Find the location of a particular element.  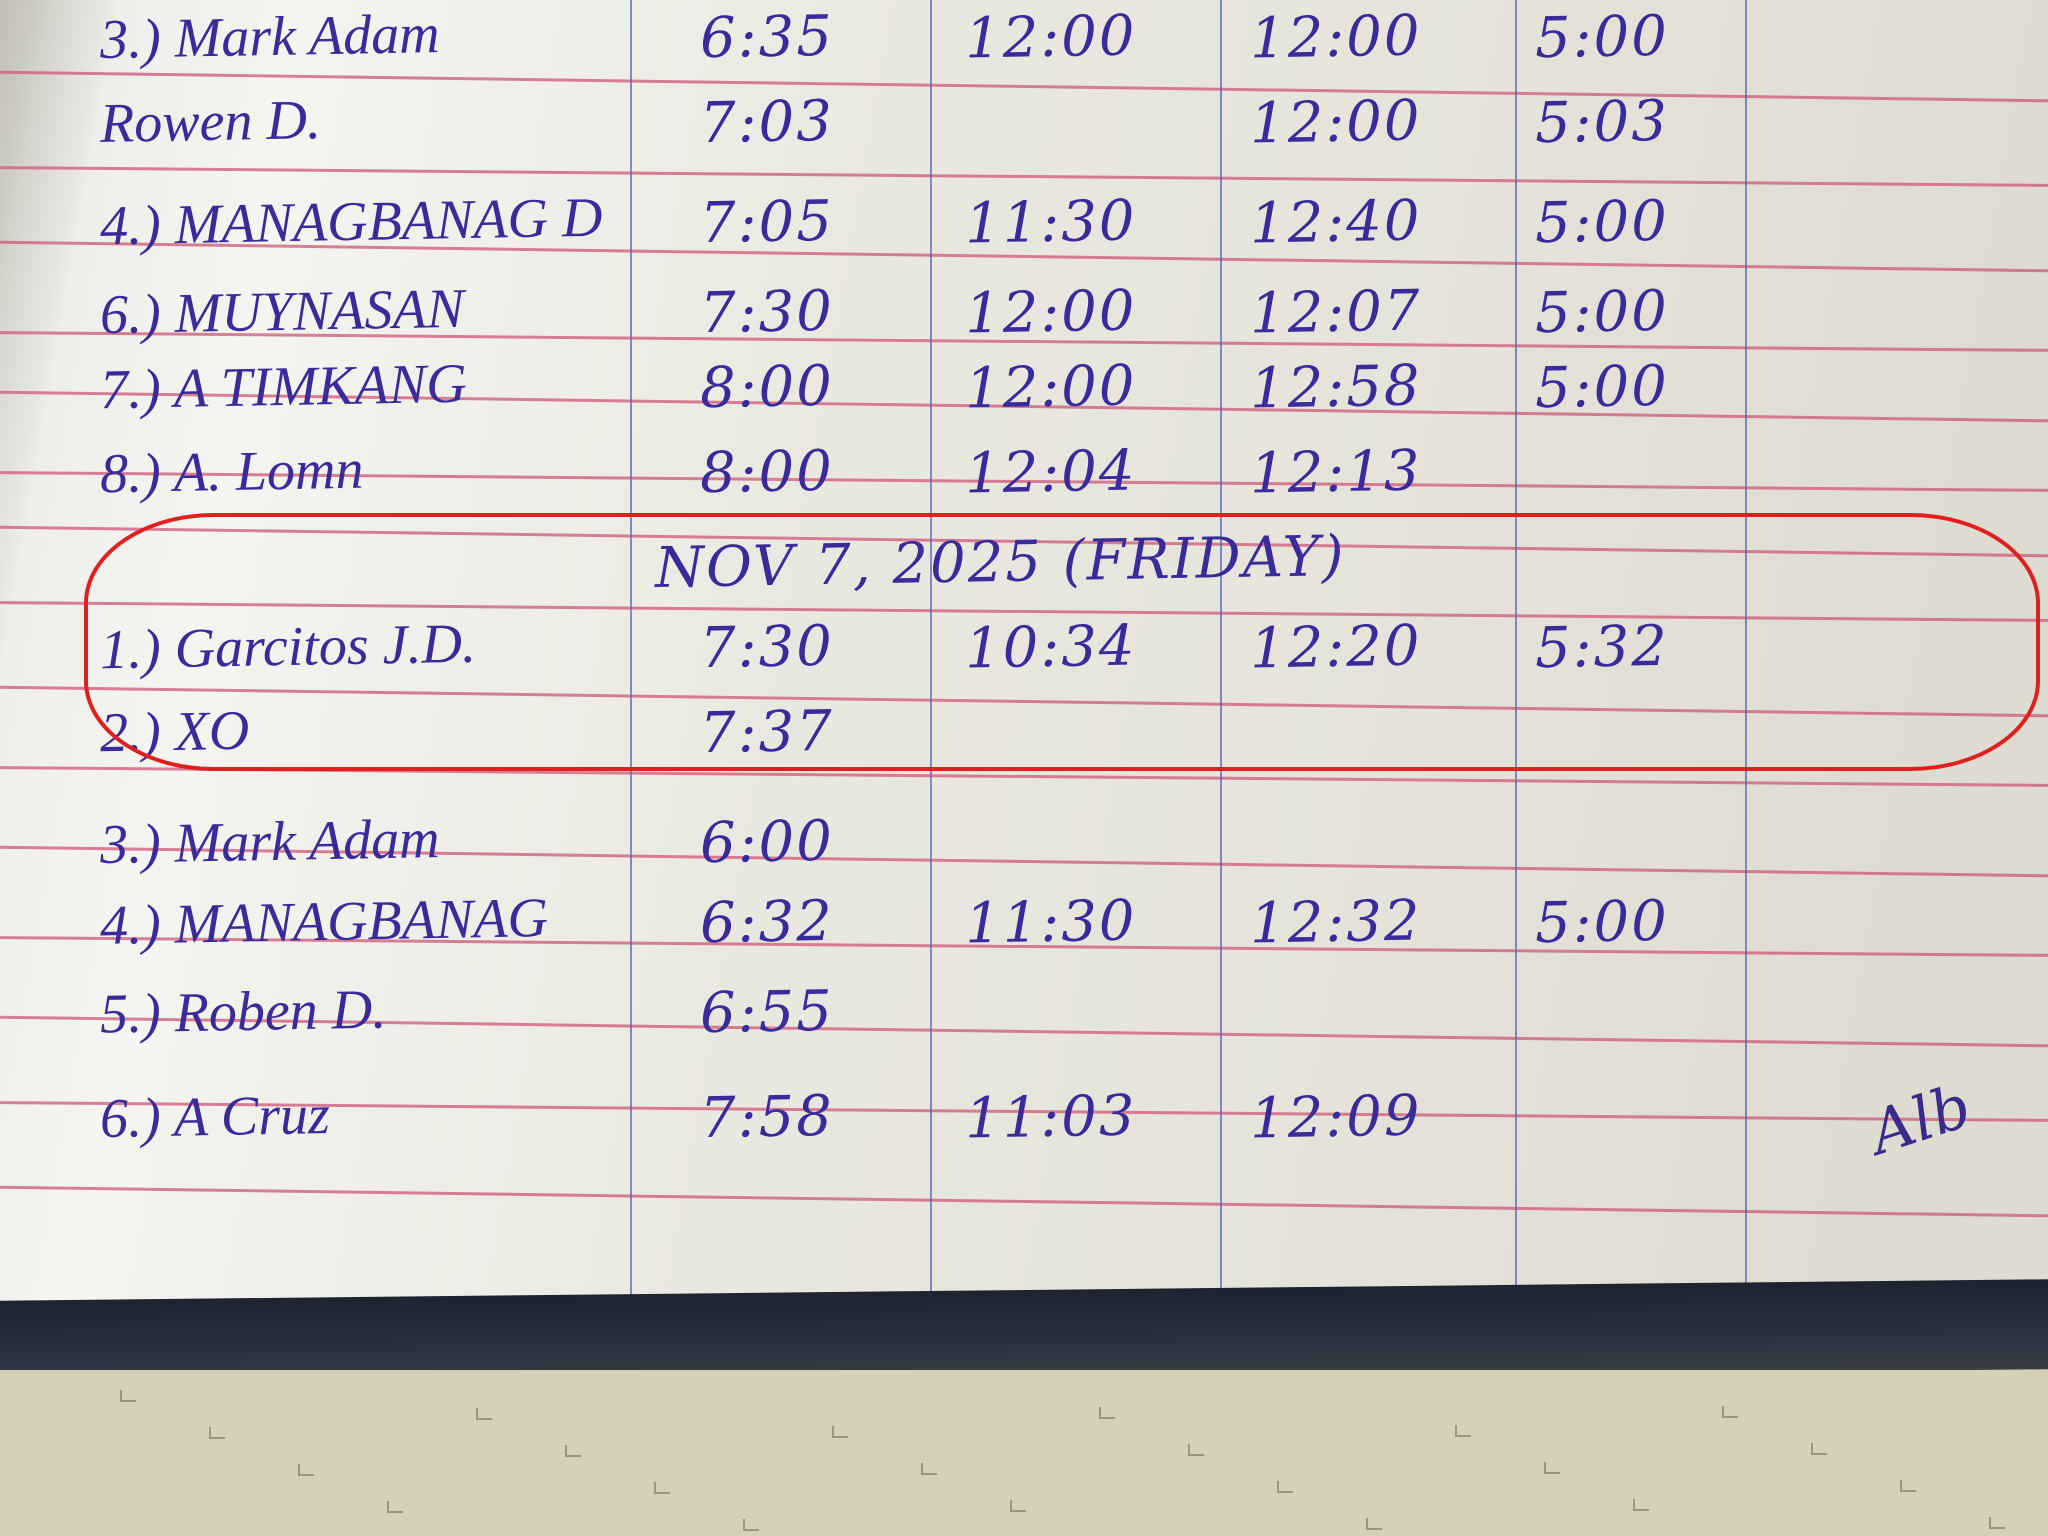

handwritten-entry: 5.) Roben D. is located at coordinates (243, 1012).